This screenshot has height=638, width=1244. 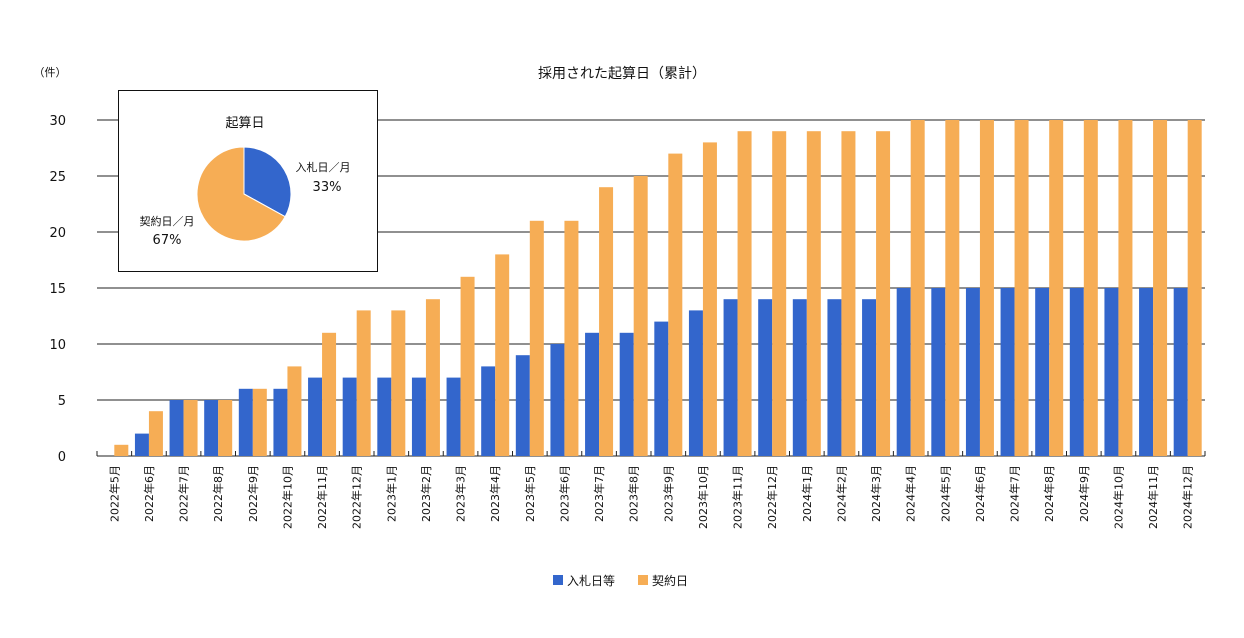 I want to click on x-tick-label: 2023年8月, so click(x=634, y=493).